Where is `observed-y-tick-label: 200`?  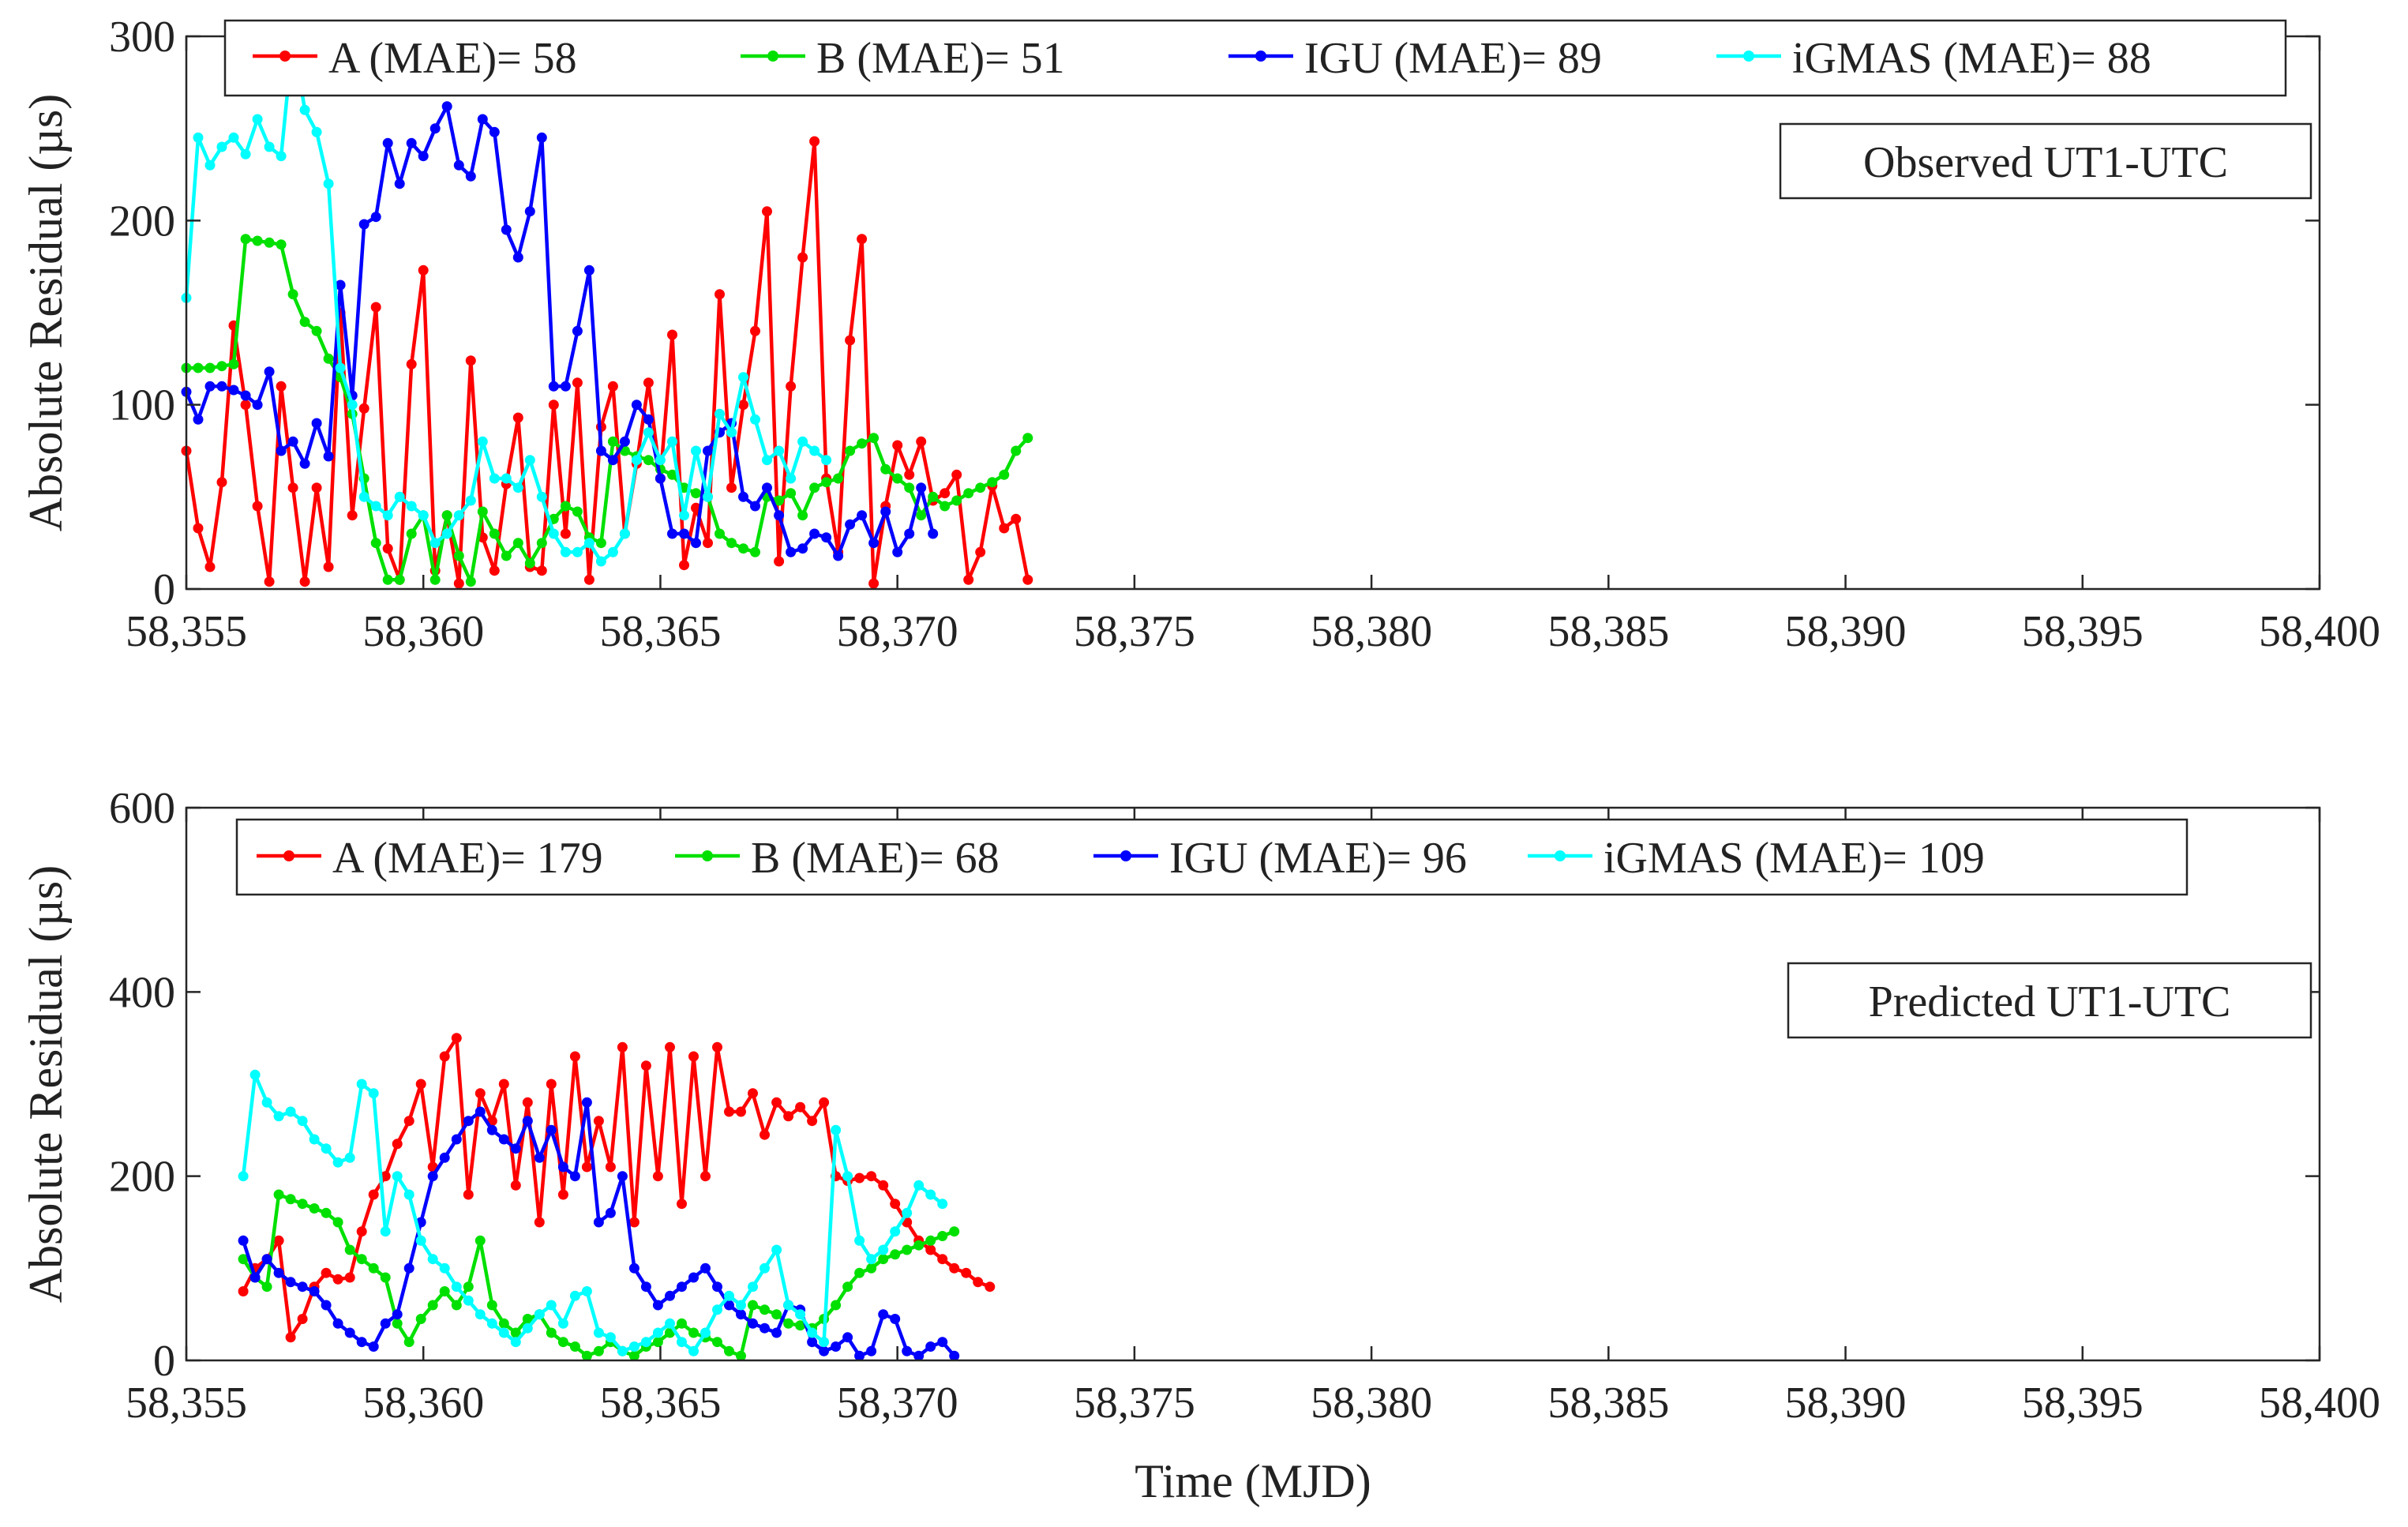
observed-y-tick-label: 200 is located at coordinates (142, 221).